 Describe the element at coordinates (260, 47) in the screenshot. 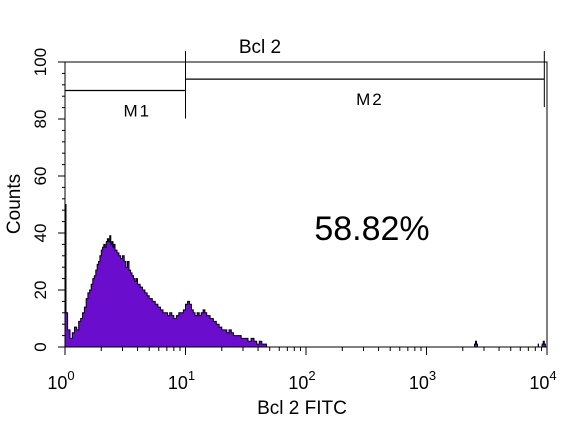

I see `chart-title: Bcl 2` at that location.